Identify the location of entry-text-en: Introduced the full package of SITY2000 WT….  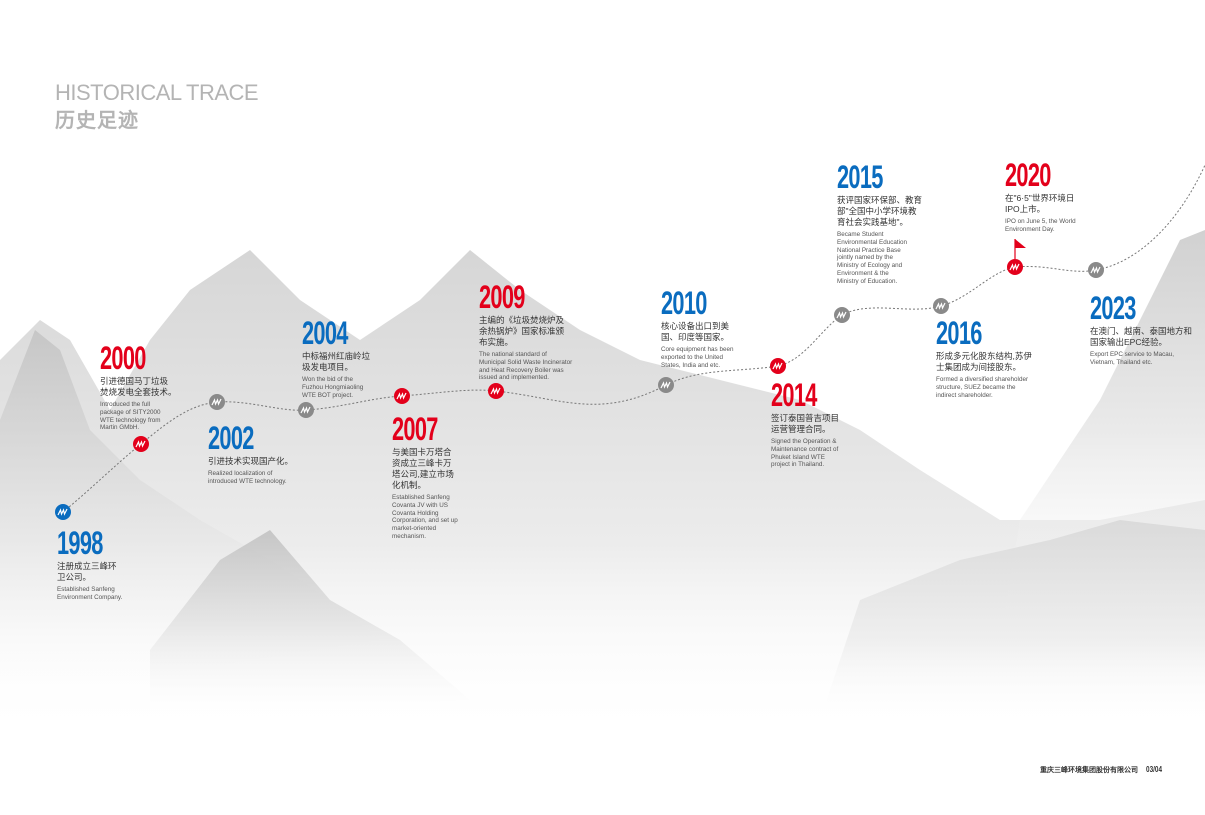
(138, 416).